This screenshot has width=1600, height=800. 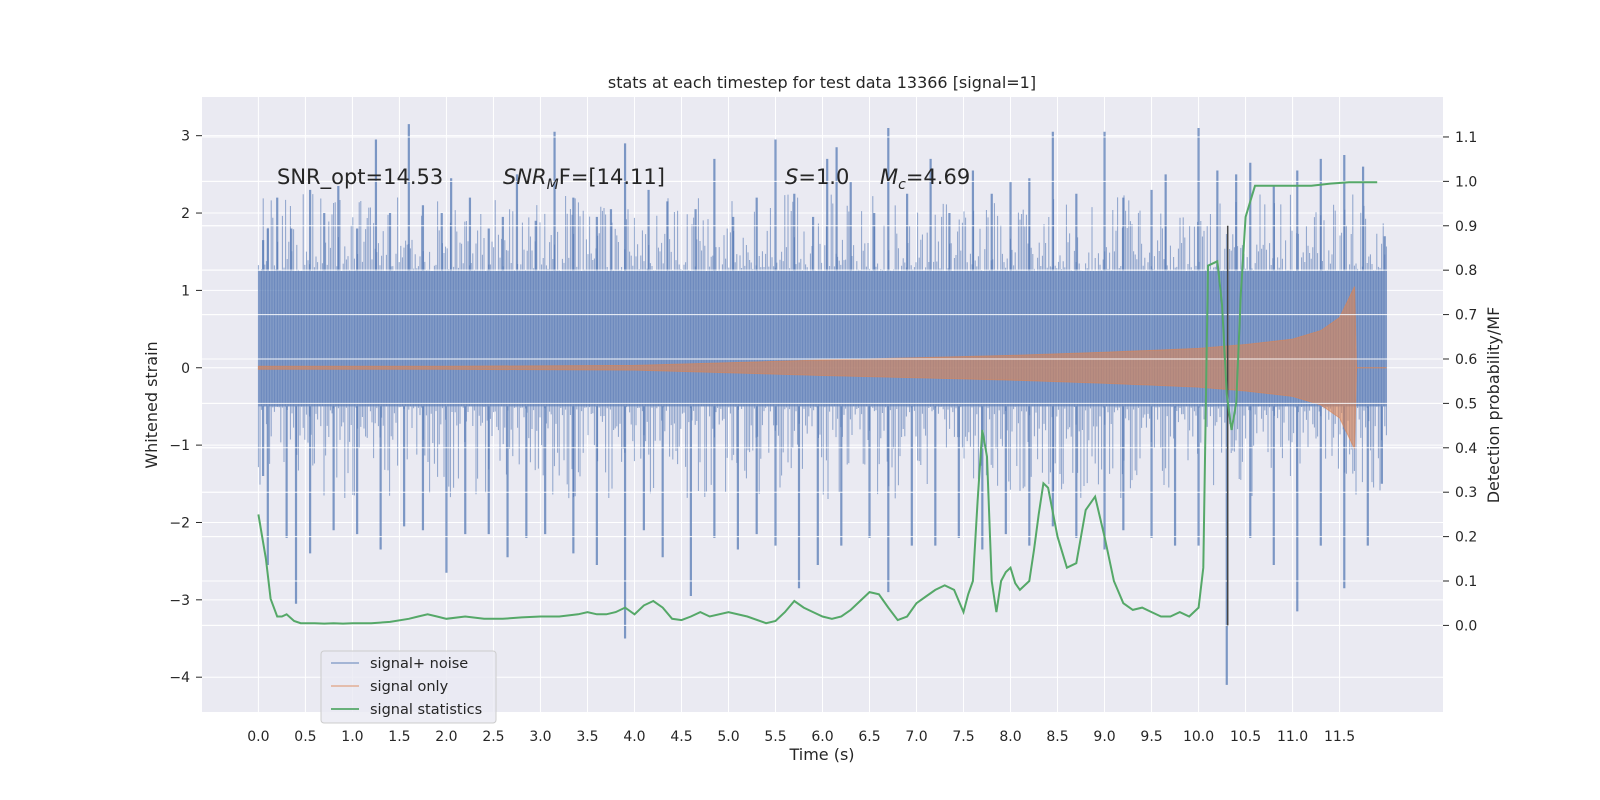 I want to click on y-right-tick-label: 1.1, so click(x=1466, y=138).